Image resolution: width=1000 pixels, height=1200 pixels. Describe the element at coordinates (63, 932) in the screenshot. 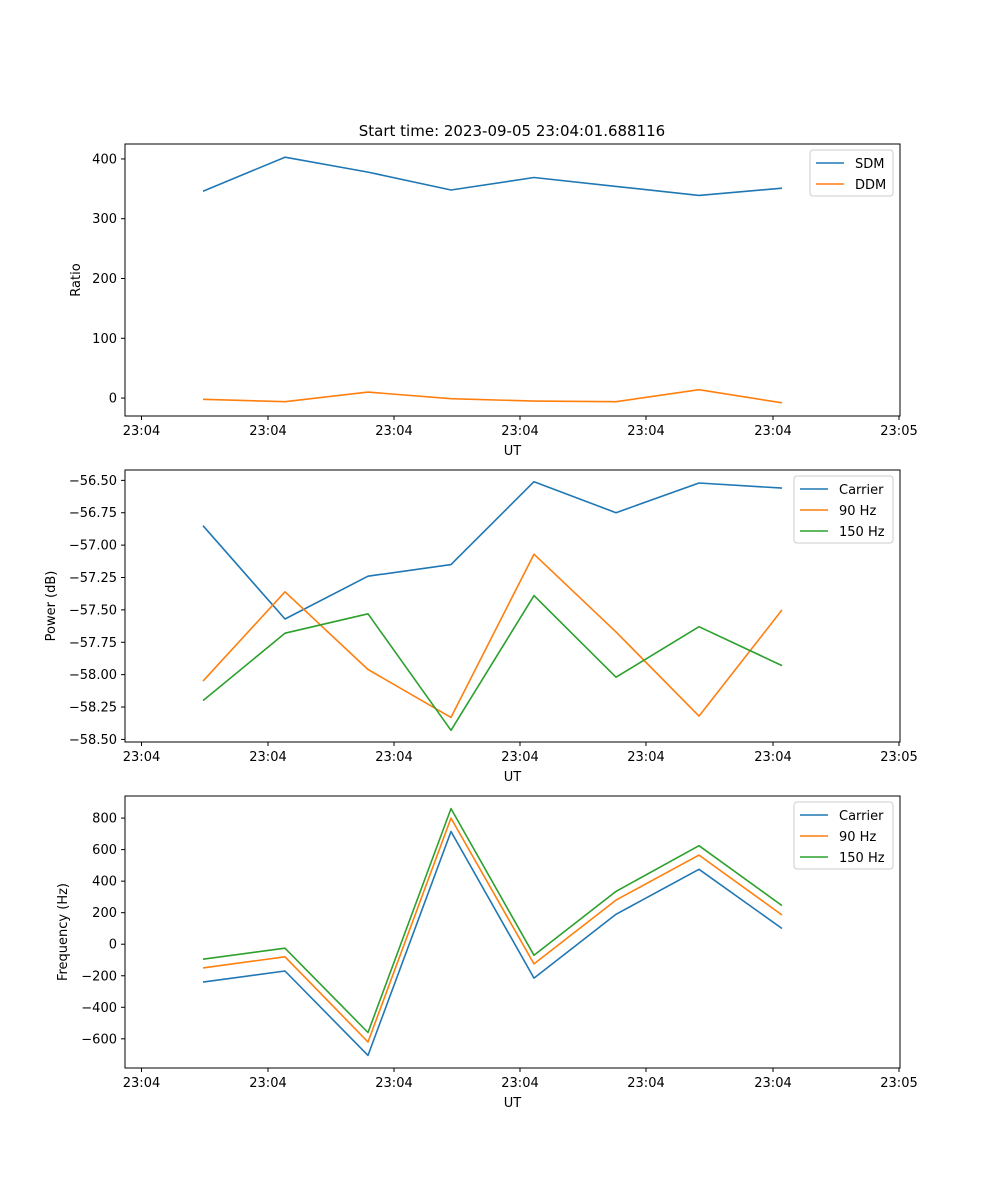

I see `frequency-y-axis-label: Frequency (Hz)` at that location.